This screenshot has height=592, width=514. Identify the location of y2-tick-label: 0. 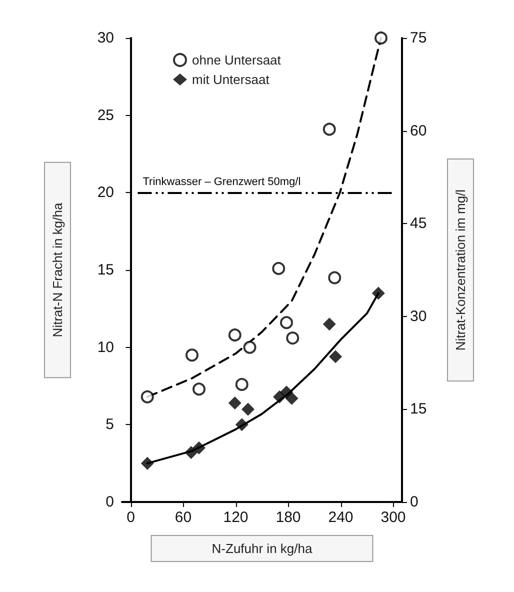
(414, 502).